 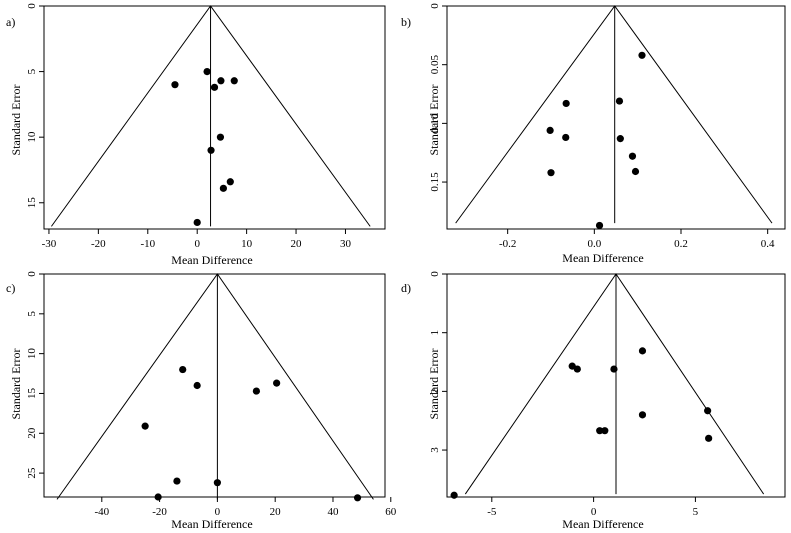 What do you see at coordinates (406, 22) in the screenshot?
I see `panel-label: b)` at bounding box center [406, 22].